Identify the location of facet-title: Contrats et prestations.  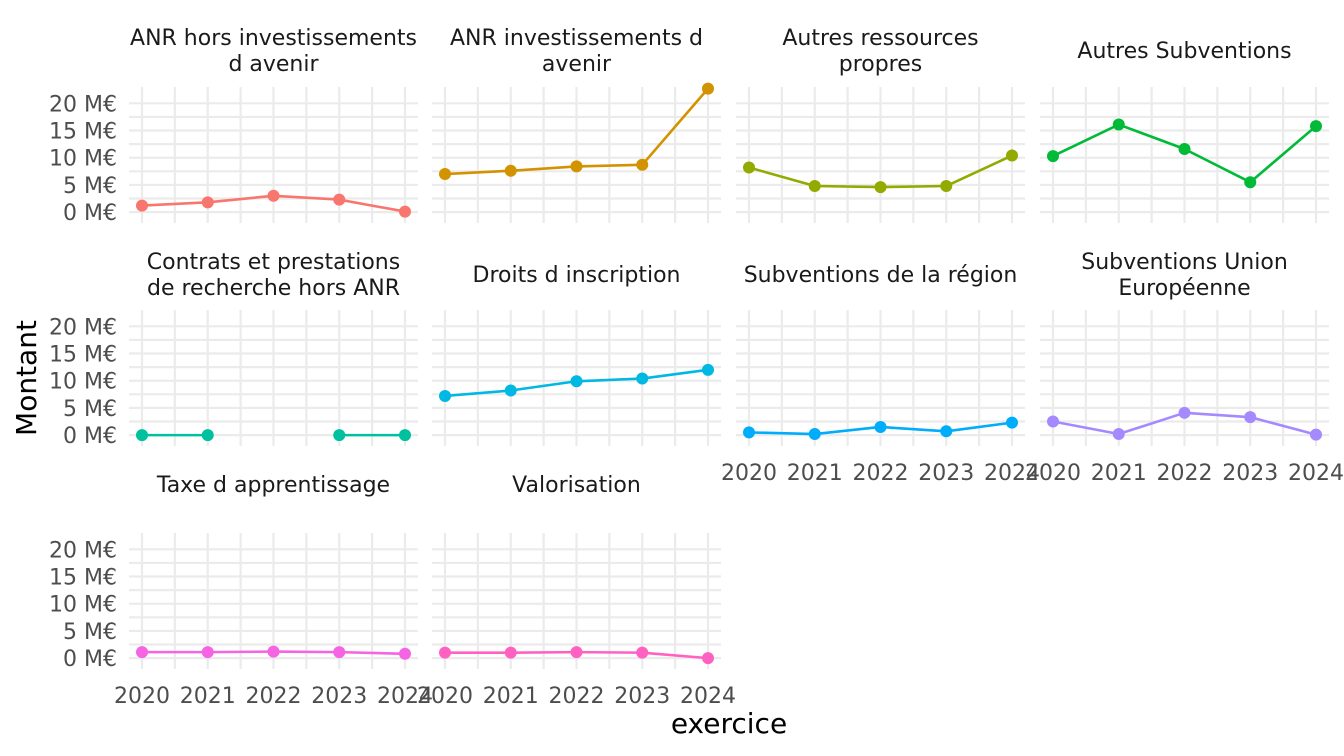
(273, 262).